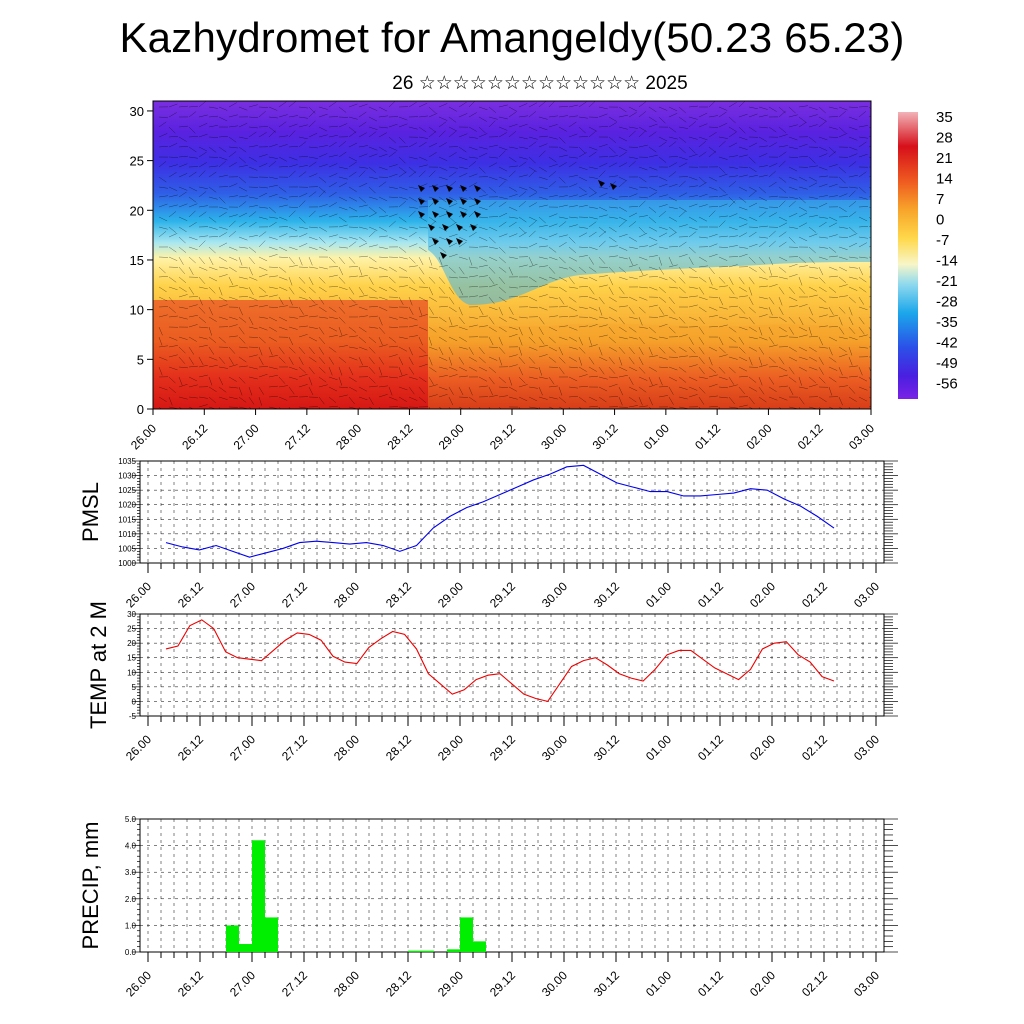 Image resolution: width=1024 pixels, height=1024 pixels. I want to click on x-tick-label: 30.00, so click(553, 436).